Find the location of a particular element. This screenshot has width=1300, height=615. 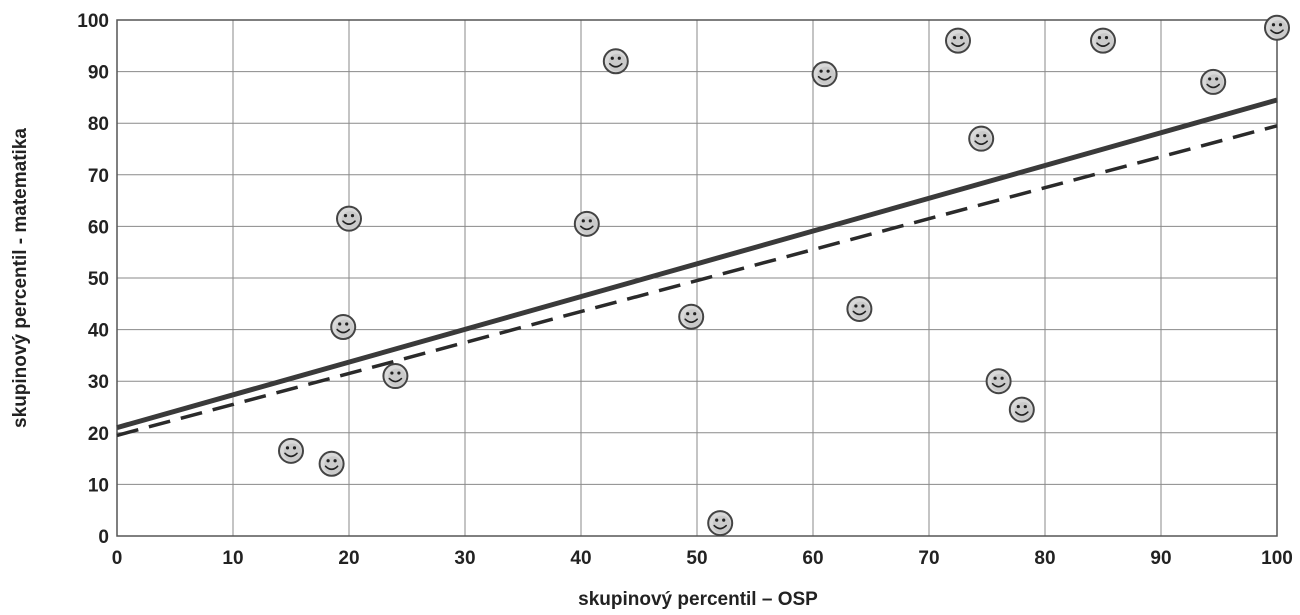

x-tick-label: 70 is located at coordinates (928, 558).